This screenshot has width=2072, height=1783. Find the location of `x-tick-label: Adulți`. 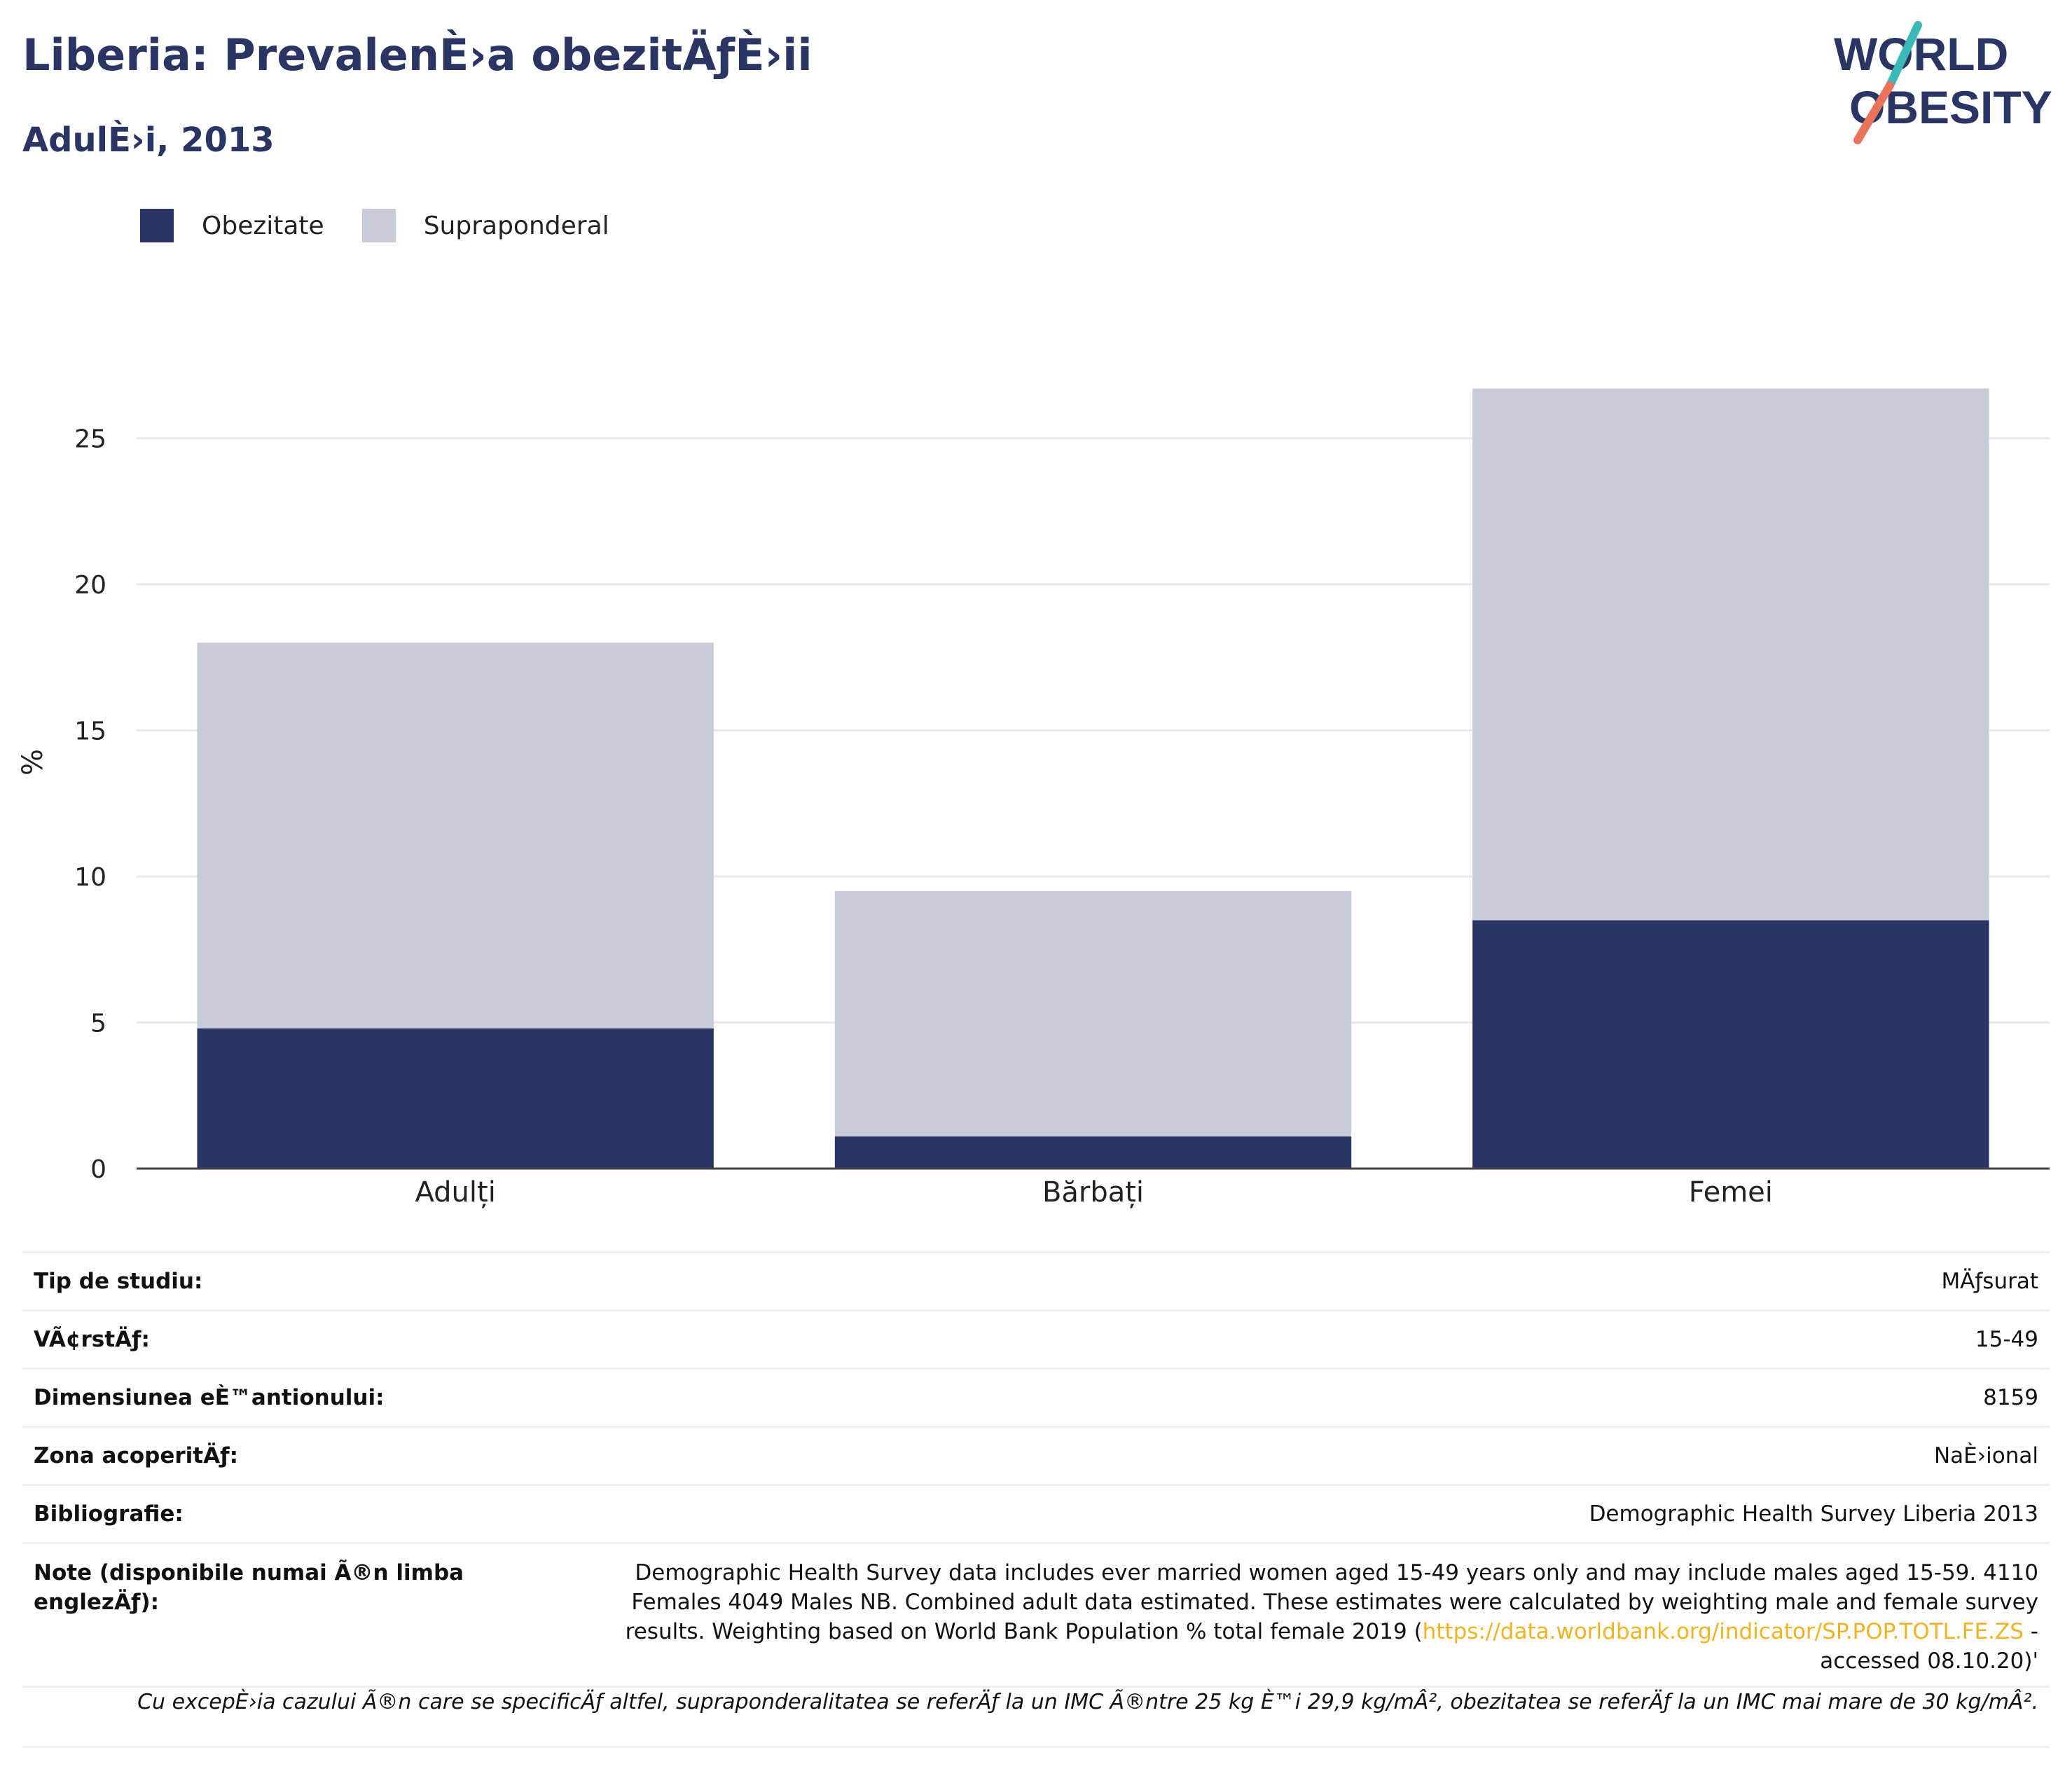

x-tick-label: Adulți is located at coordinates (456, 1192).